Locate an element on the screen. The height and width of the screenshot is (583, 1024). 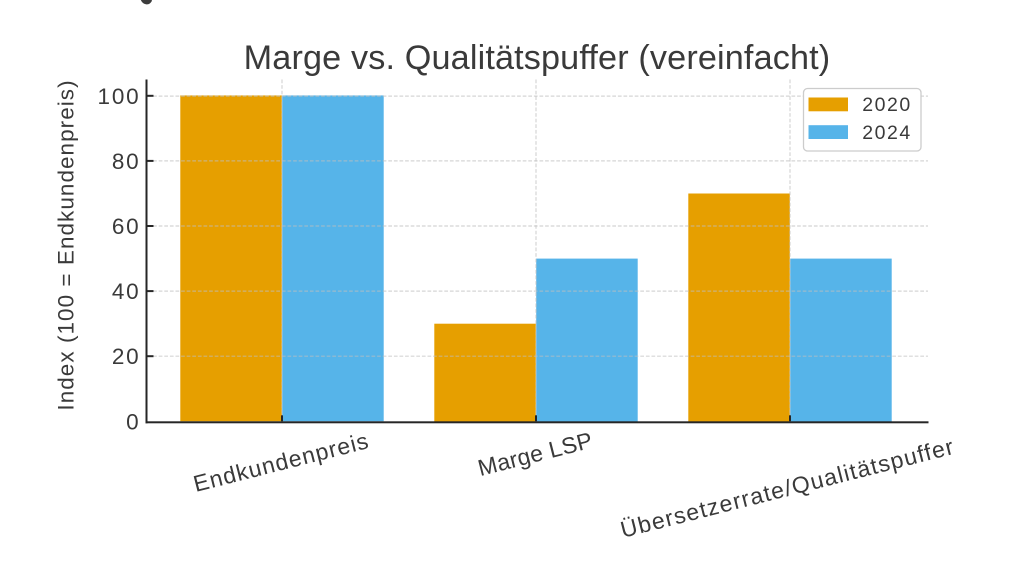
svg-text: 2024 is located at coordinates (886, 133).